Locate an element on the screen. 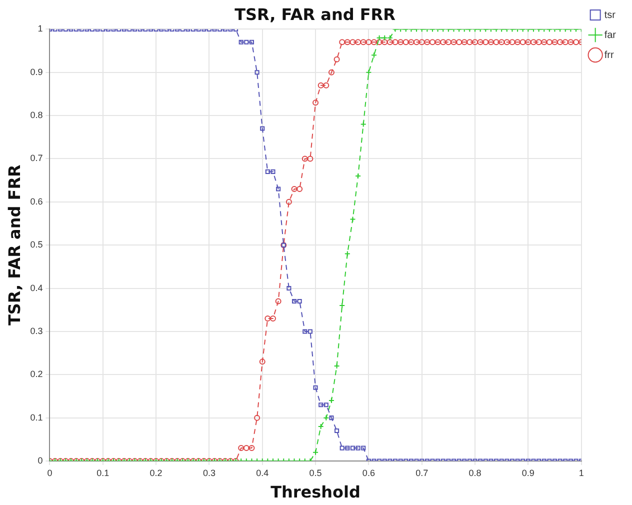 This screenshot has height=505, width=632. x-tick-label: 0.5 is located at coordinates (315, 473).